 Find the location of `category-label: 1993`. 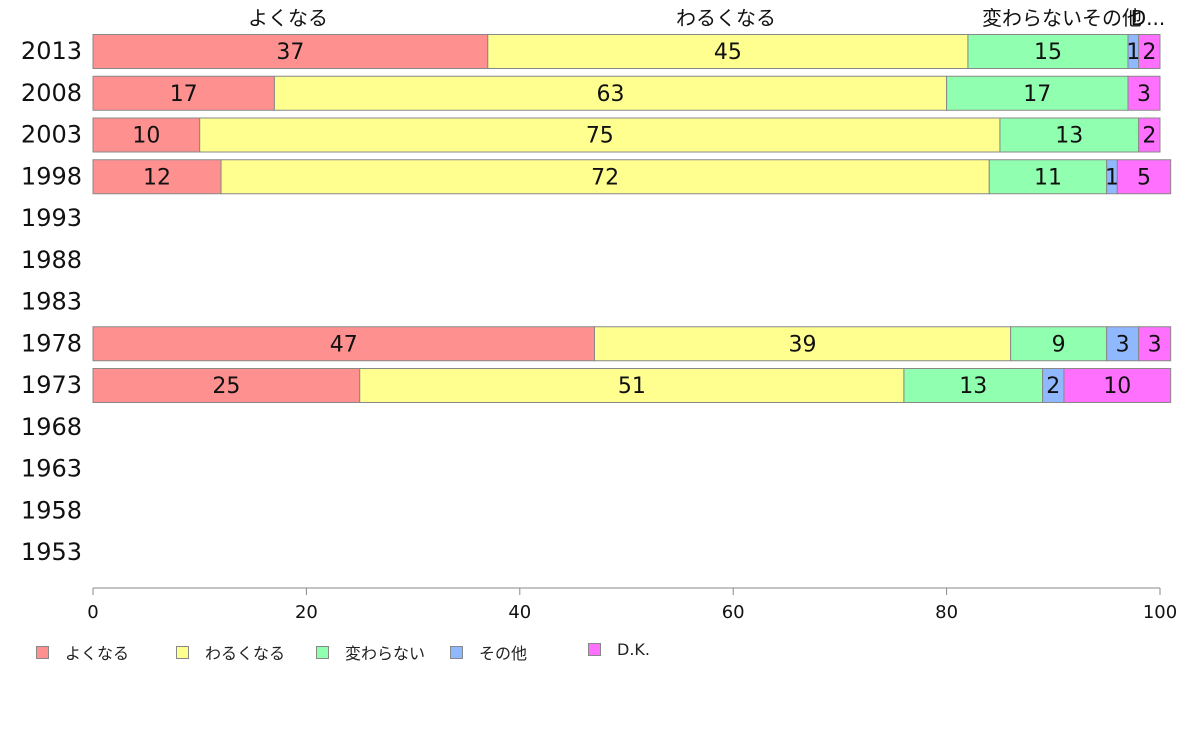

category-label: 1993 is located at coordinates (51, 218).